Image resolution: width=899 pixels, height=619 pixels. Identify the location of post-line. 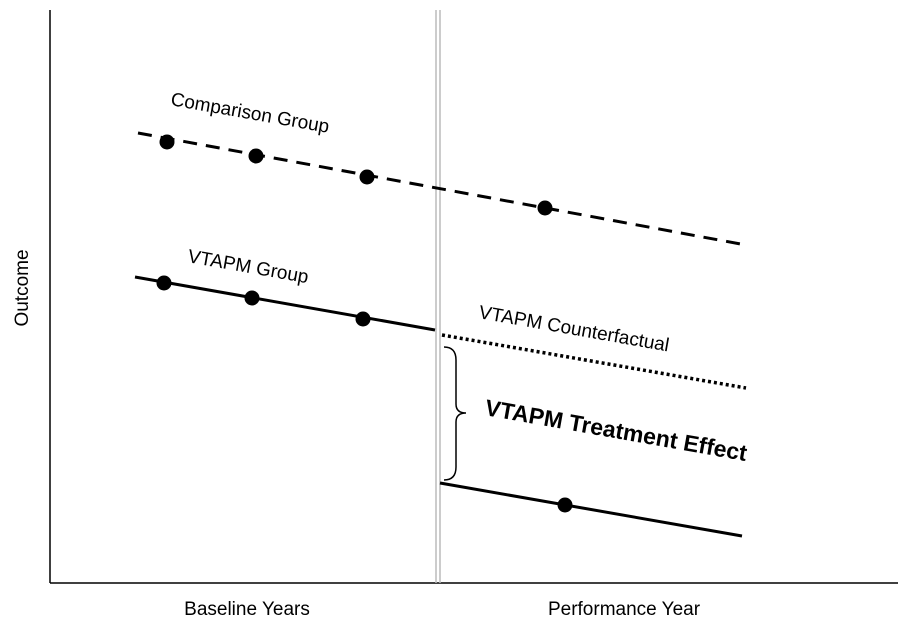
(591, 509).